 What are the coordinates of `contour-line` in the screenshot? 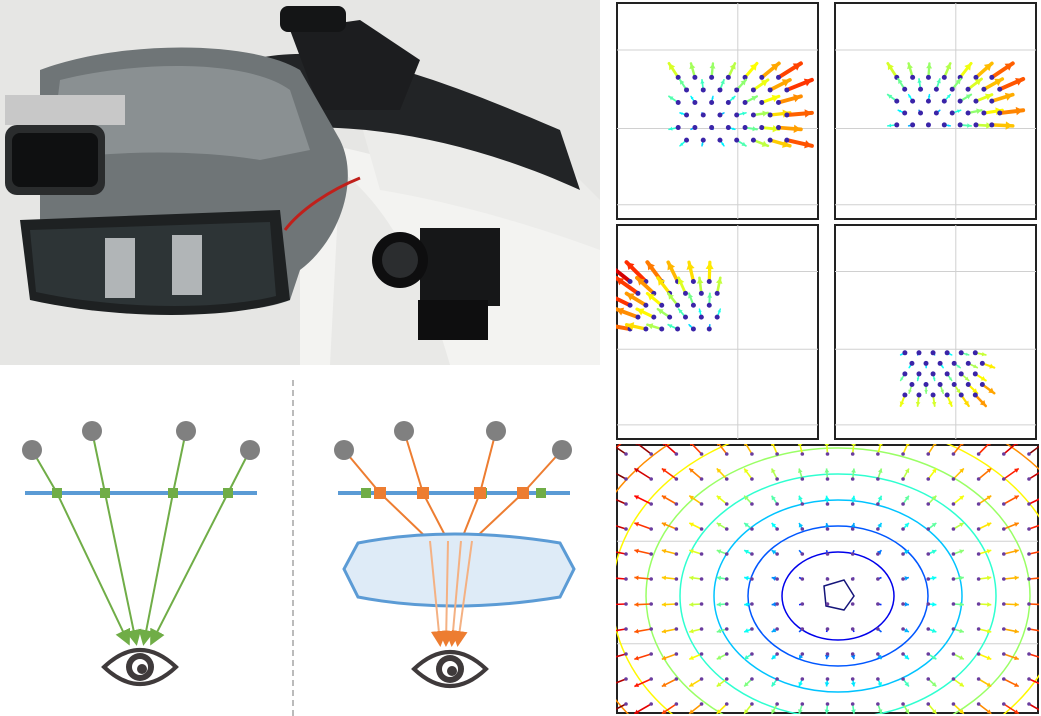 It's located at (838, 596).